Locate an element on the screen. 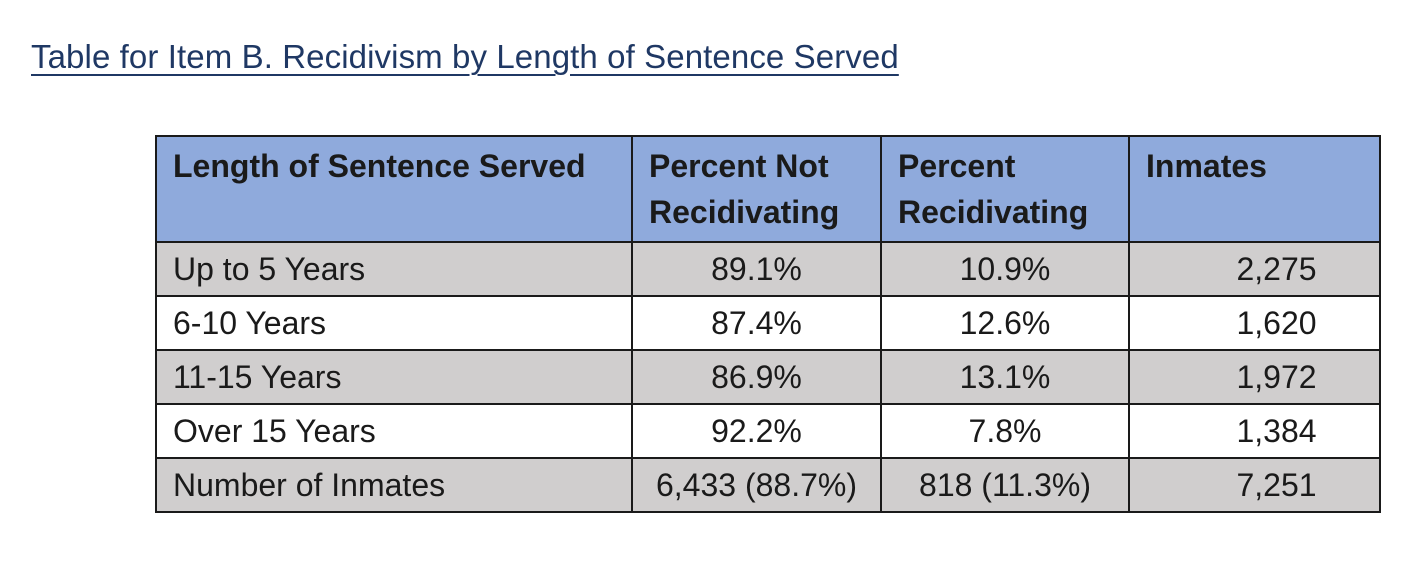 The image size is (1414, 566). cell-length: Up to 5 Years is located at coordinates (394, 269).